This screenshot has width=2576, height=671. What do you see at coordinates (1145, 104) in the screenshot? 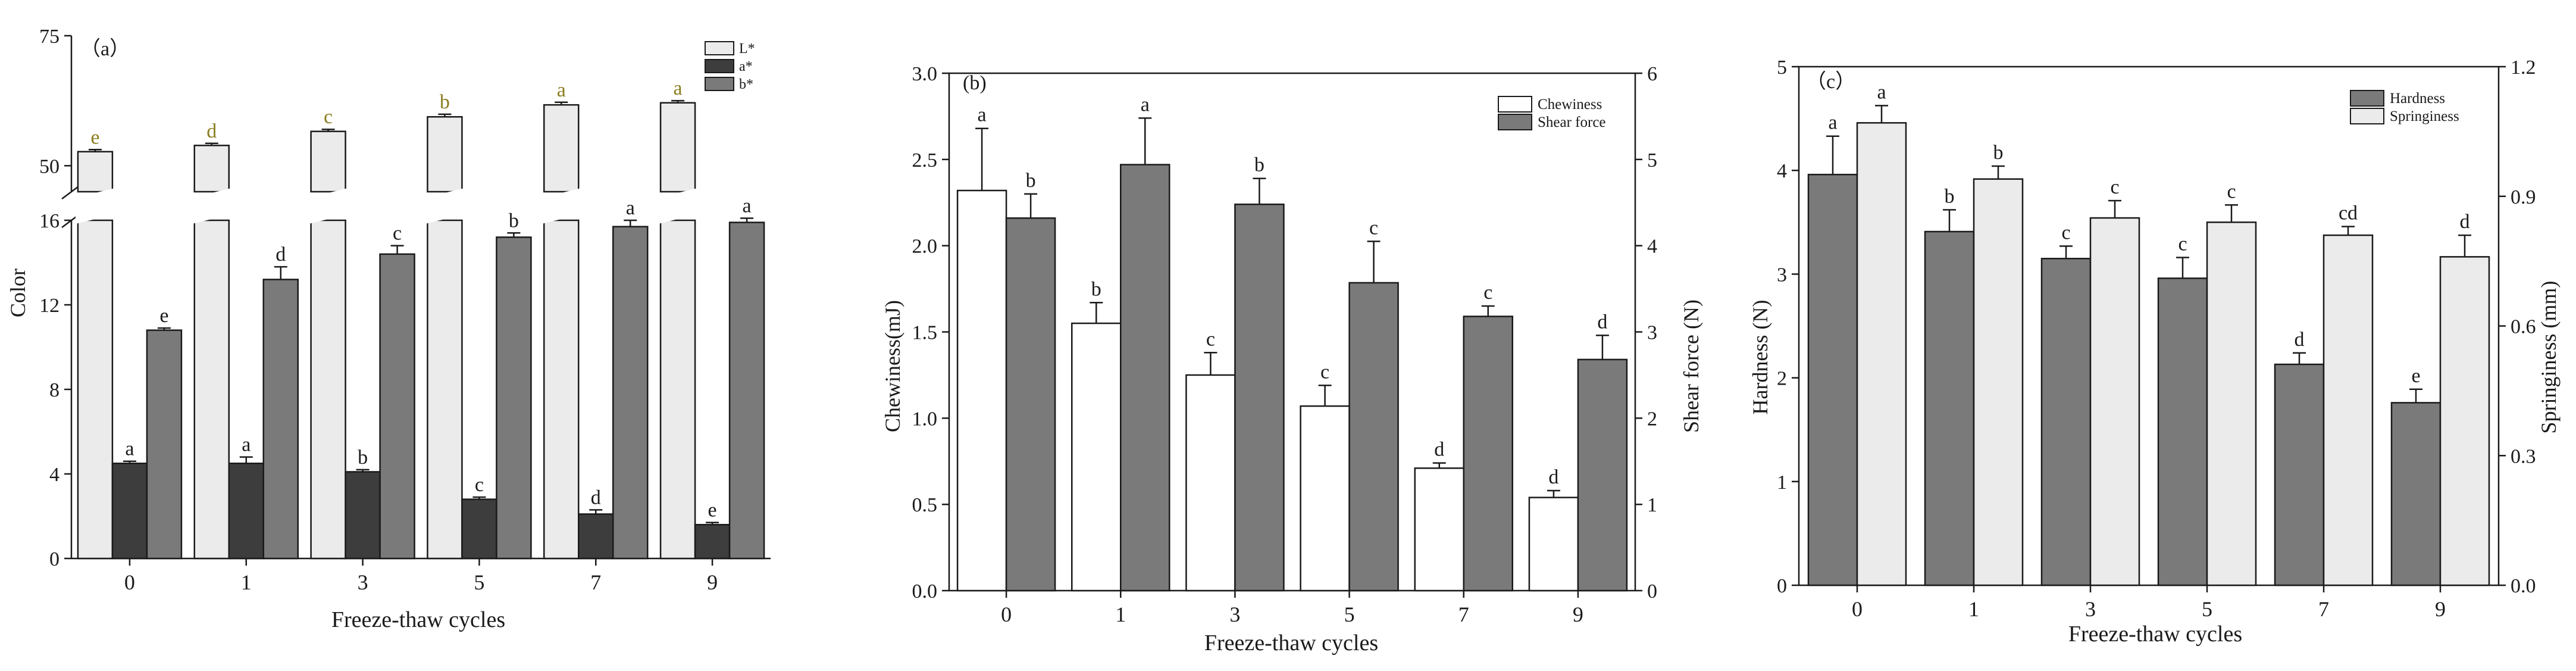
I see `letter-b-1-1: a` at bounding box center [1145, 104].